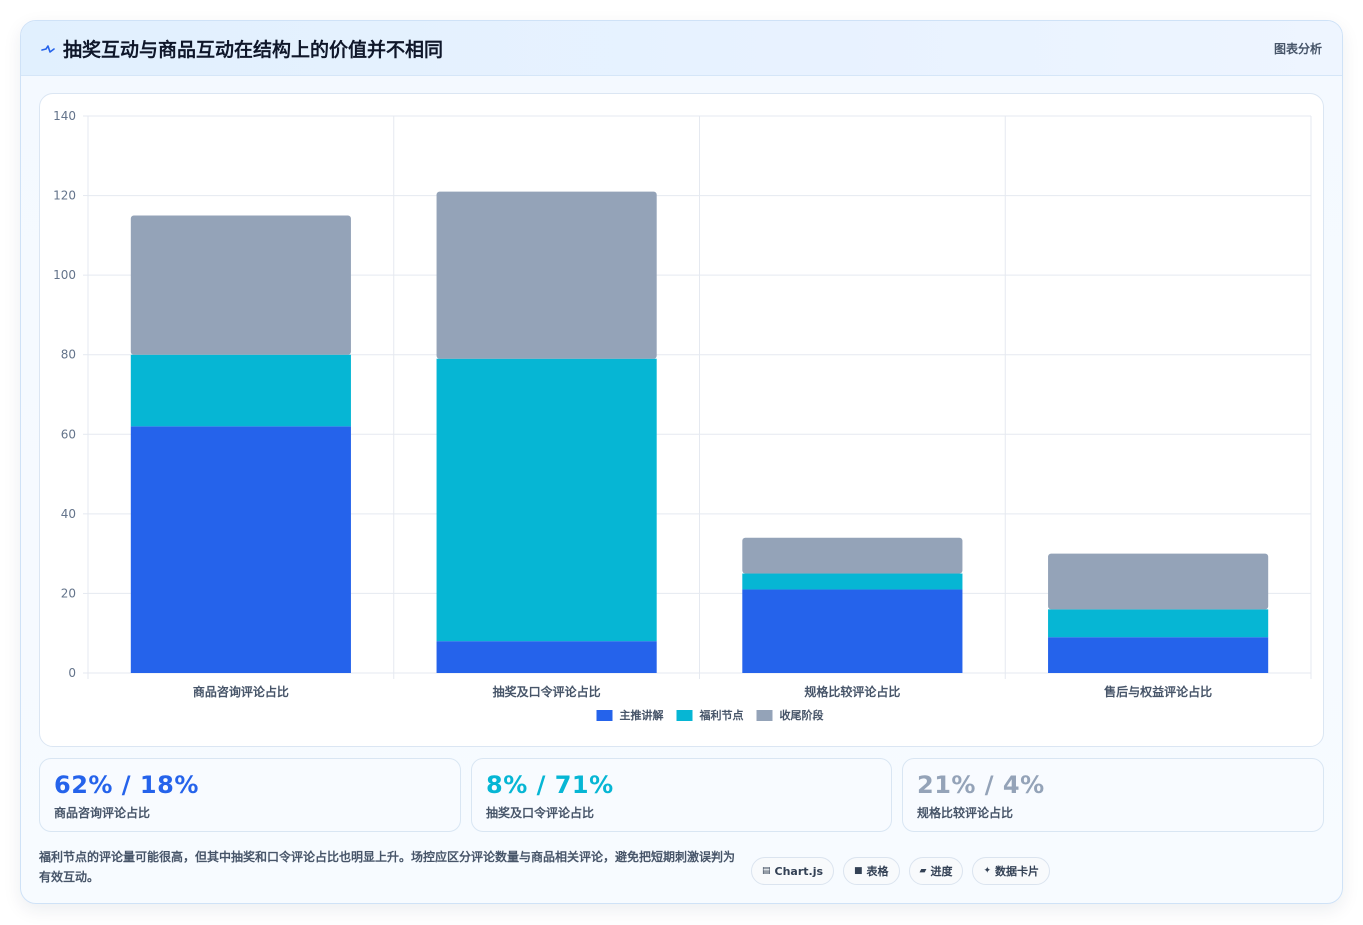 The image size is (1363, 925). I want to click on x-category-label: 抽奖及口令评论占比, so click(547, 691).